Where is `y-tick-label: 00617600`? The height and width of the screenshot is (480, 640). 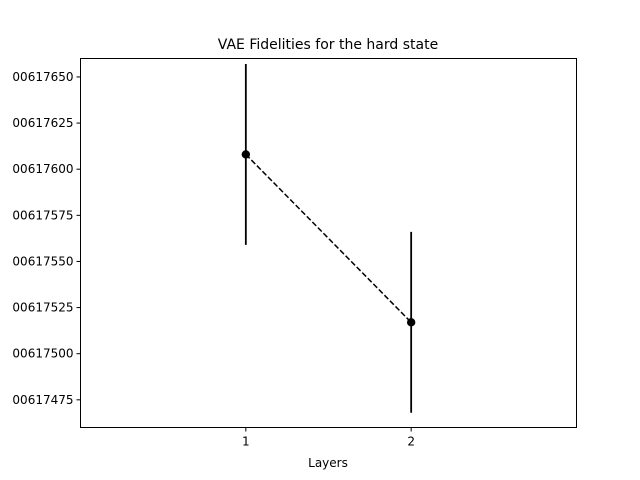
y-tick-label: 00617600 is located at coordinates (42, 169).